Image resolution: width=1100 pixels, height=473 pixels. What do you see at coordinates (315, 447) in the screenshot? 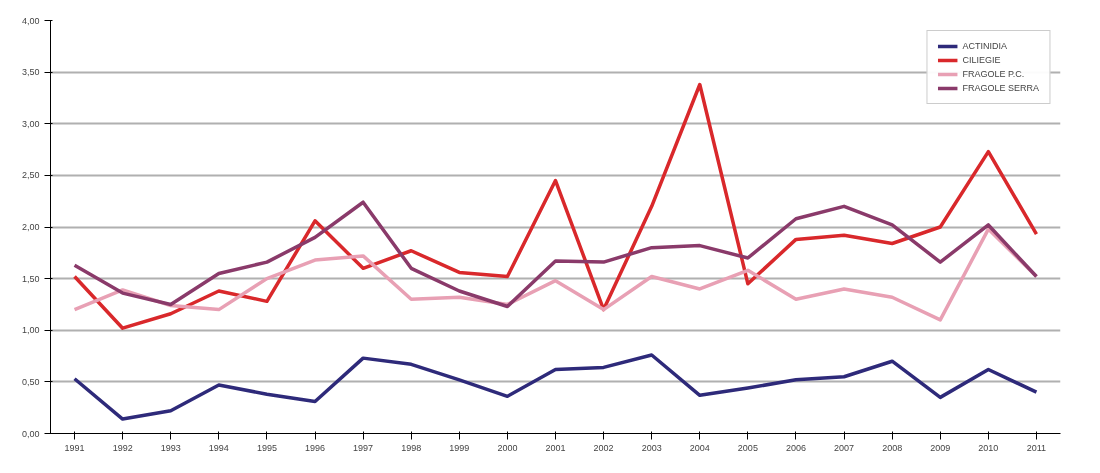
I see `x-tick-label: 1996` at bounding box center [315, 447].